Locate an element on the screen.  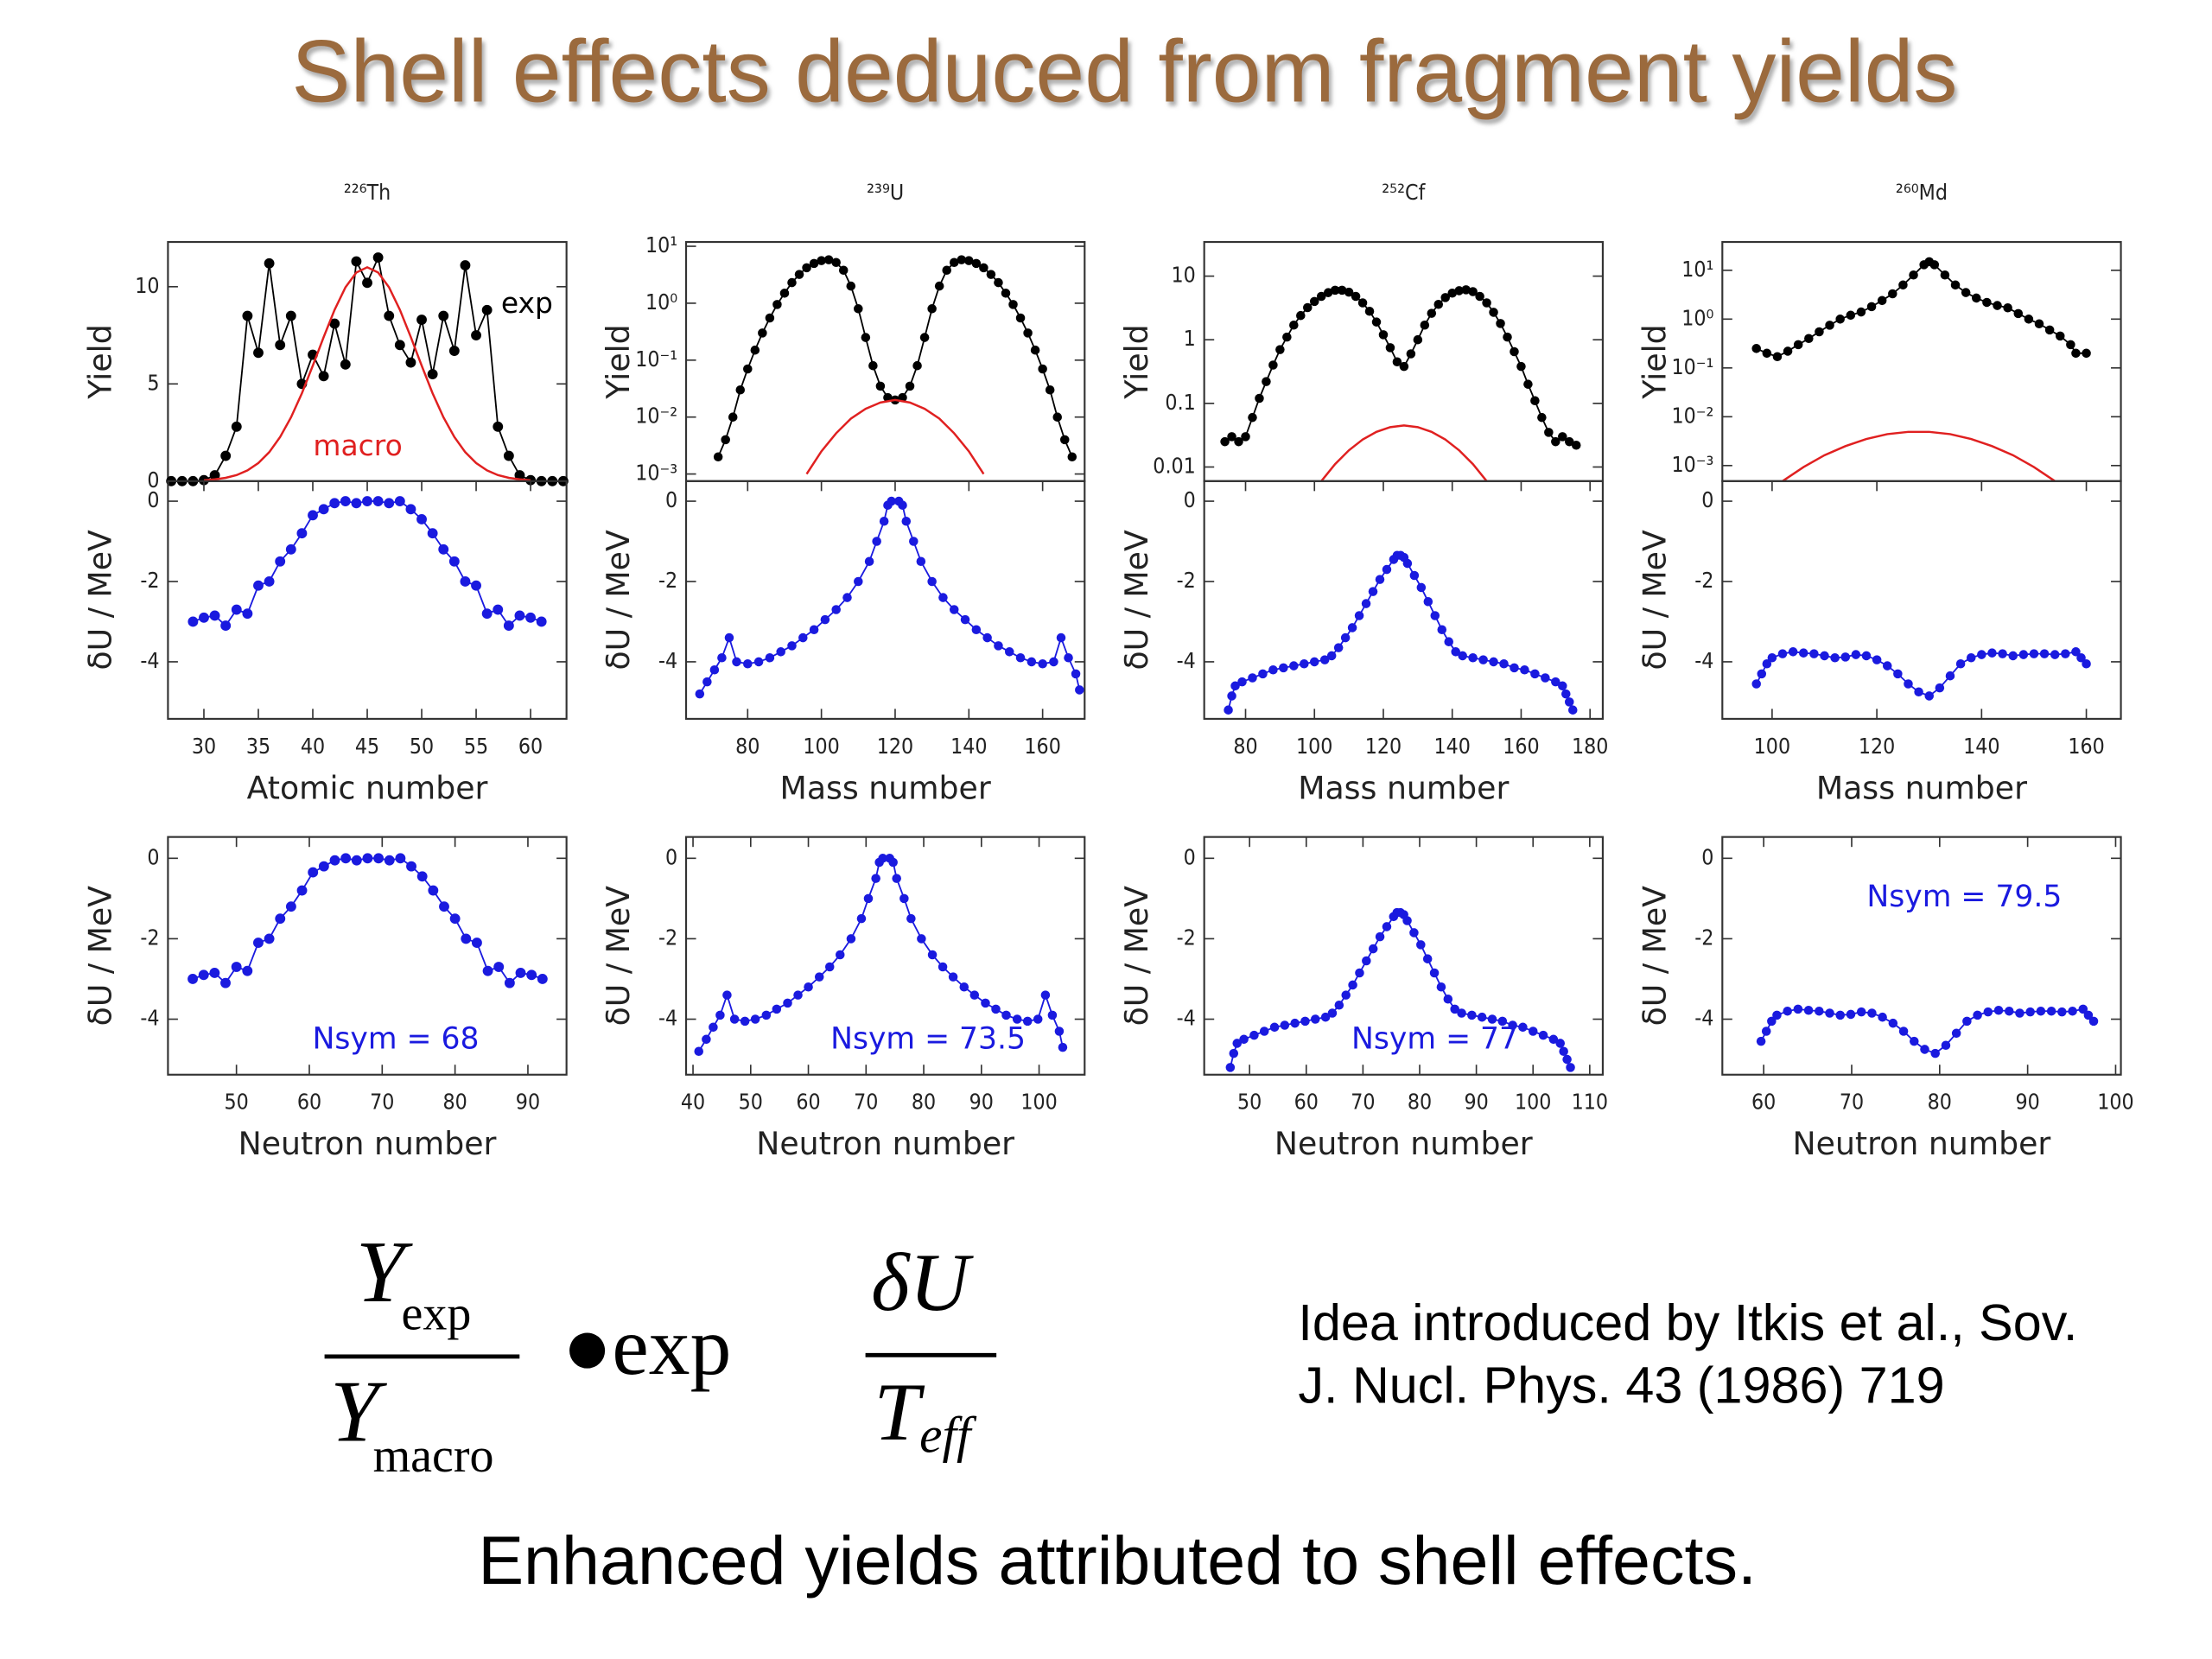
annotation: Nsym = 73.5 is located at coordinates (928, 1039).